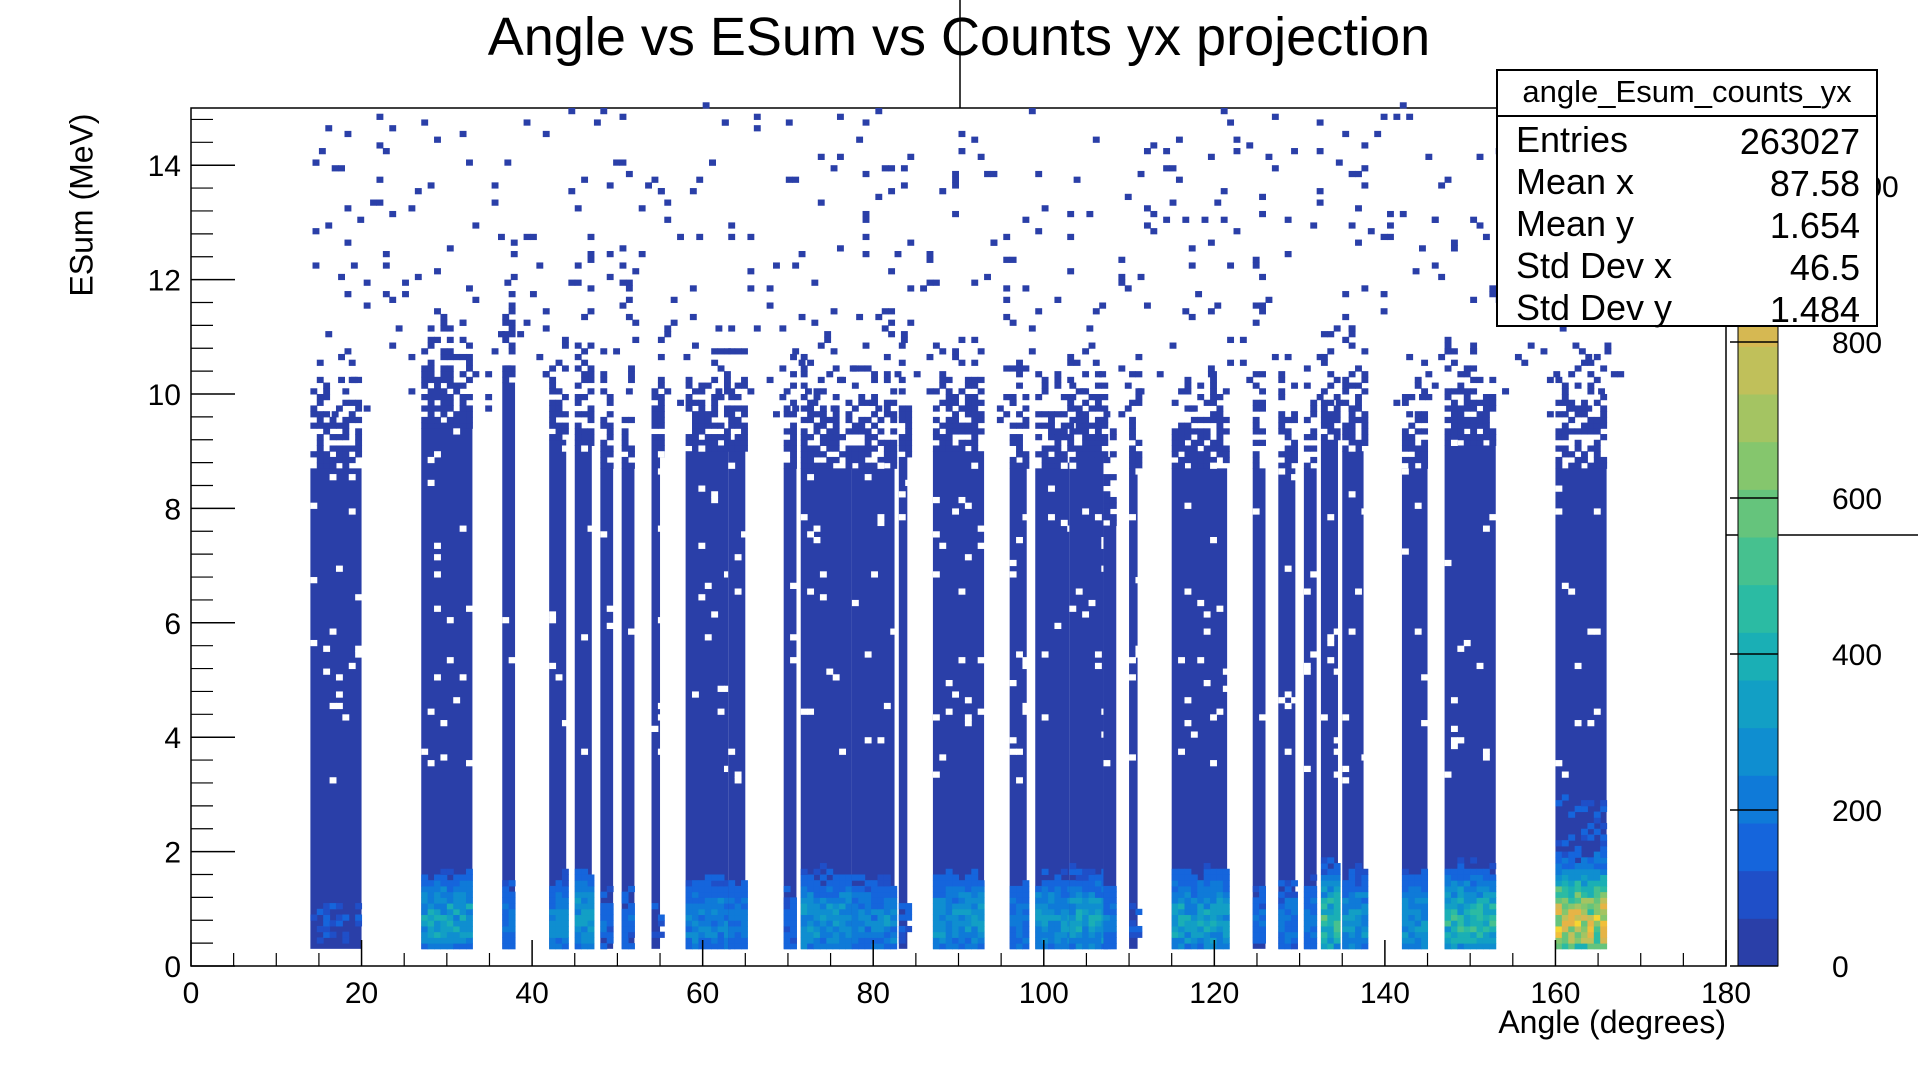 This screenshot has height=1073, width=1918. Describe the element at coordinates (1555, 993) in the screenshot. I see `x-tick-label: 160` at that location.